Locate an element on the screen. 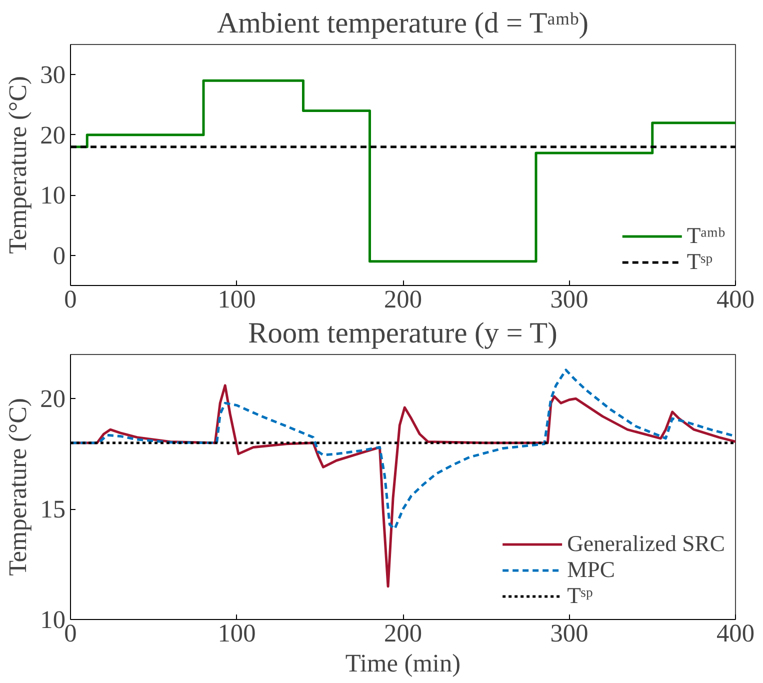 The image size is (763, 683). legend-label: MPC is located at coordinates (591, 570).